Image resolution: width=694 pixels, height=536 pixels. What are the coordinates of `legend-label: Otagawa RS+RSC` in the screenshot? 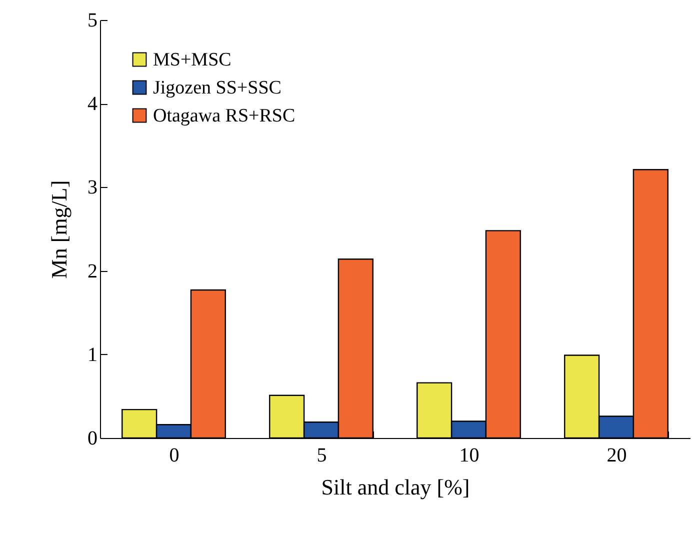 It's located at (224, 116).